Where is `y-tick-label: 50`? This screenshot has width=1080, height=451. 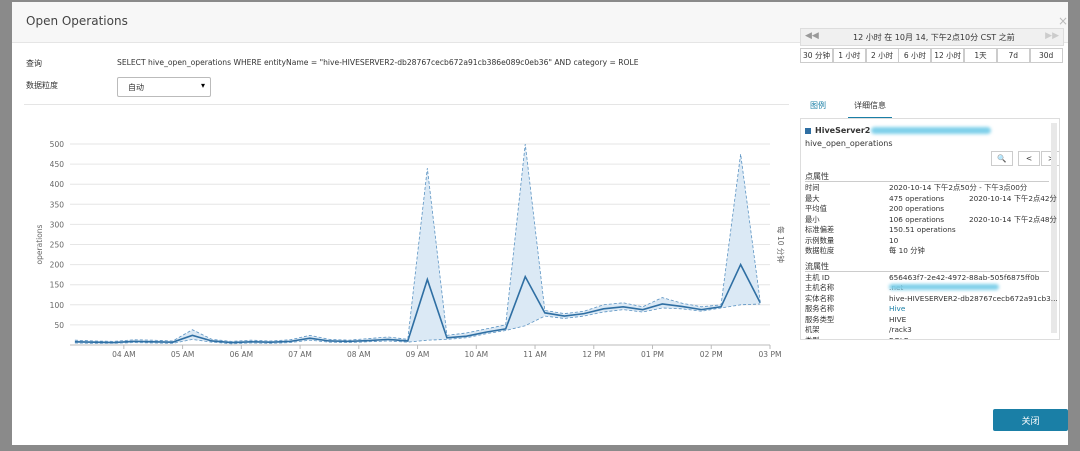 y-tick-label: 50 is located at coordinates (59, 325).